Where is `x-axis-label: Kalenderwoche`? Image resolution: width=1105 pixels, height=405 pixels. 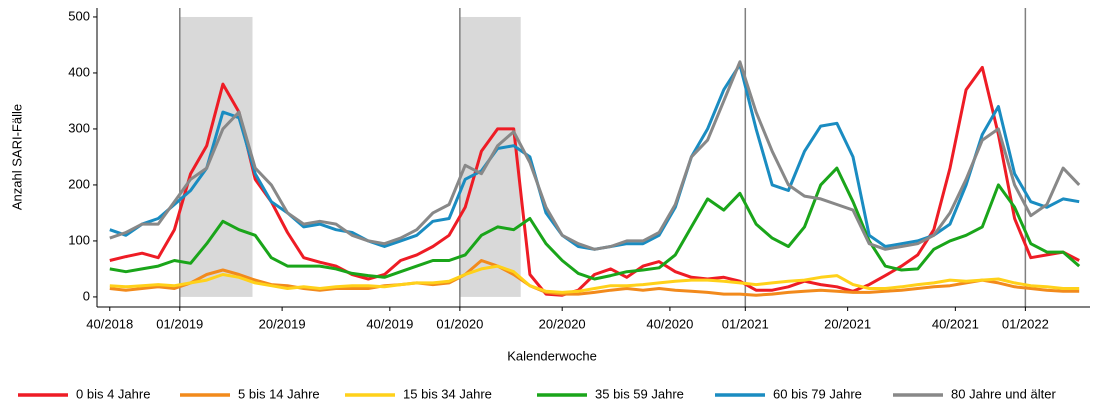 x-axis-label: Kalenderwoche is located at coordinates (552, 355).